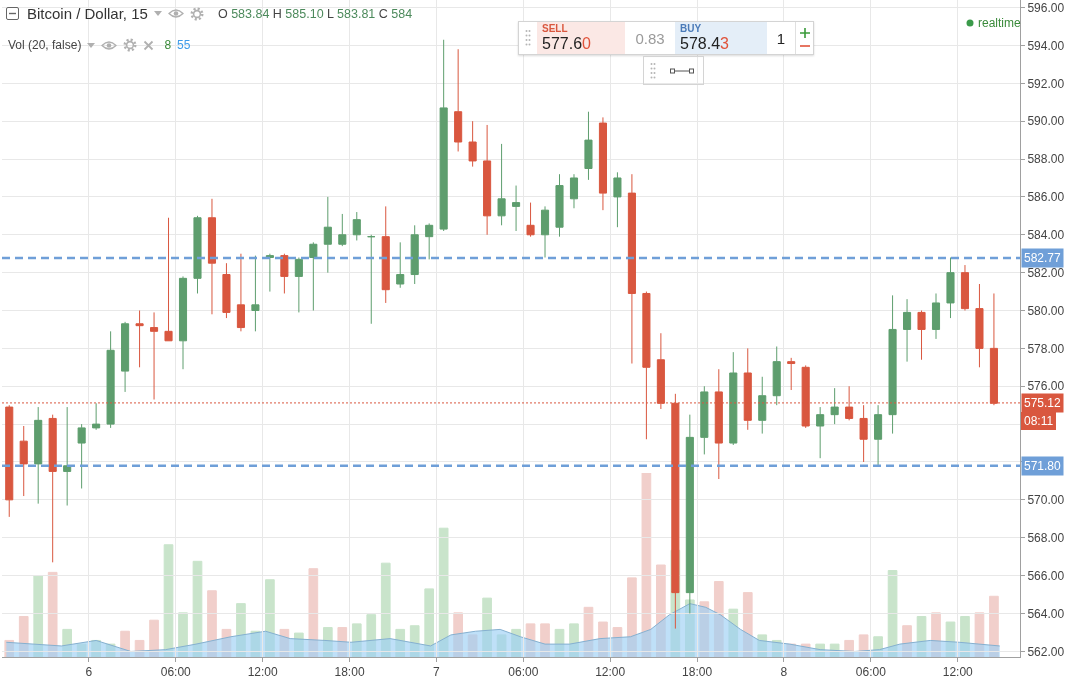 The image size is (1065, 683). Describe the element at coordinates (1043, 403) in the screenshot. I see `ref-line-label: 575.12` at that location.